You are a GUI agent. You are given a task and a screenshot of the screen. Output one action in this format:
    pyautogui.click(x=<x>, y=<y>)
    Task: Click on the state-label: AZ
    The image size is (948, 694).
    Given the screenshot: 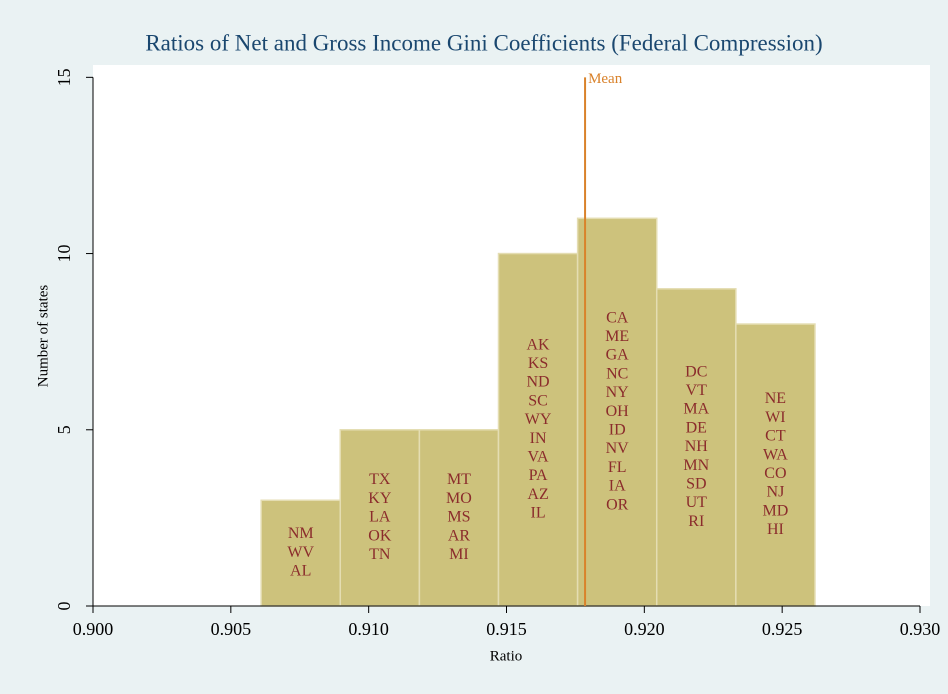 What is the action you would take?
    pyautogui.click(x=537, y=494)
    